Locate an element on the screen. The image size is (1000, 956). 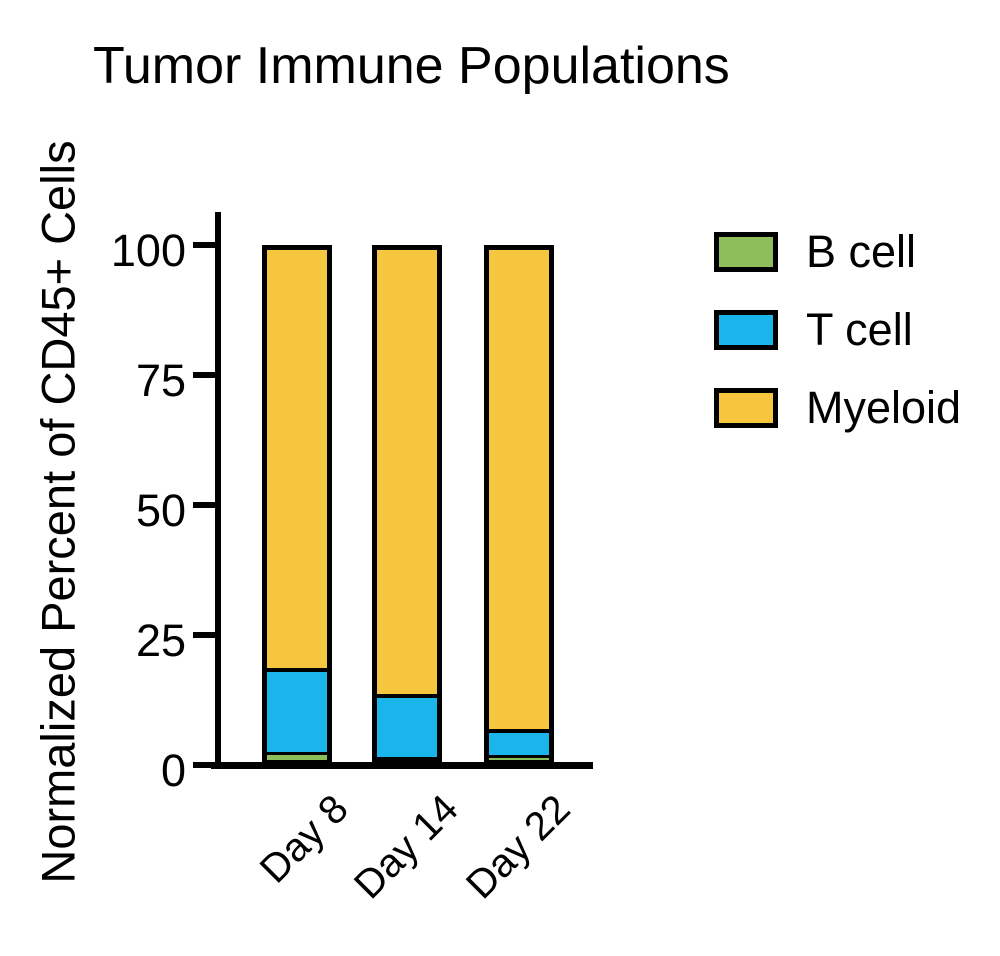
y-tick-label-50: 50 is located at coordinates (160, 510).